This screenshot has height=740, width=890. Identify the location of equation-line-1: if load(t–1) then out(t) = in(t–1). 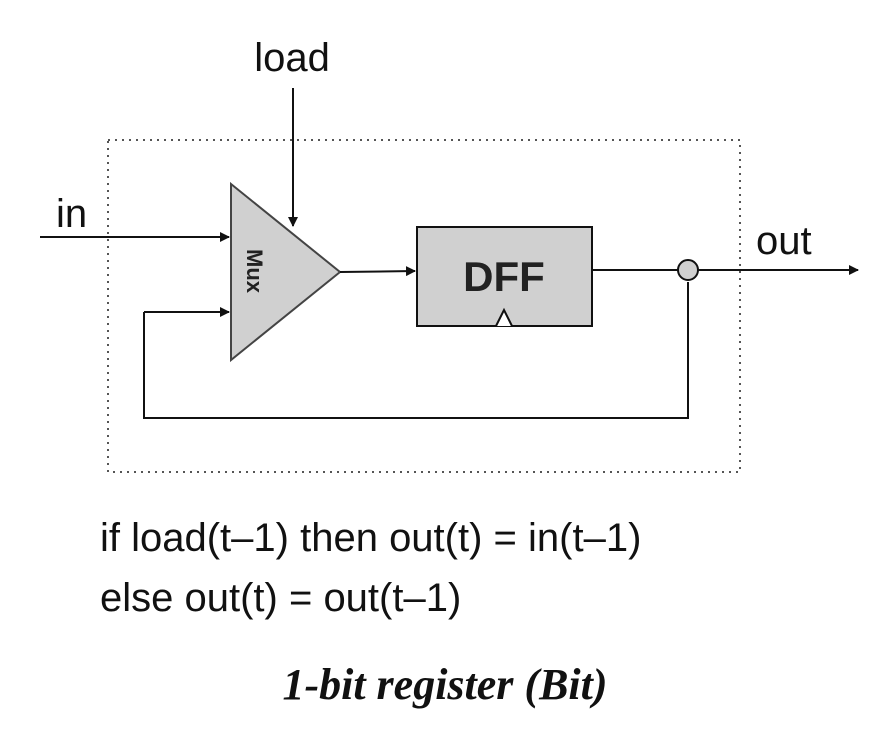
(371, 538).